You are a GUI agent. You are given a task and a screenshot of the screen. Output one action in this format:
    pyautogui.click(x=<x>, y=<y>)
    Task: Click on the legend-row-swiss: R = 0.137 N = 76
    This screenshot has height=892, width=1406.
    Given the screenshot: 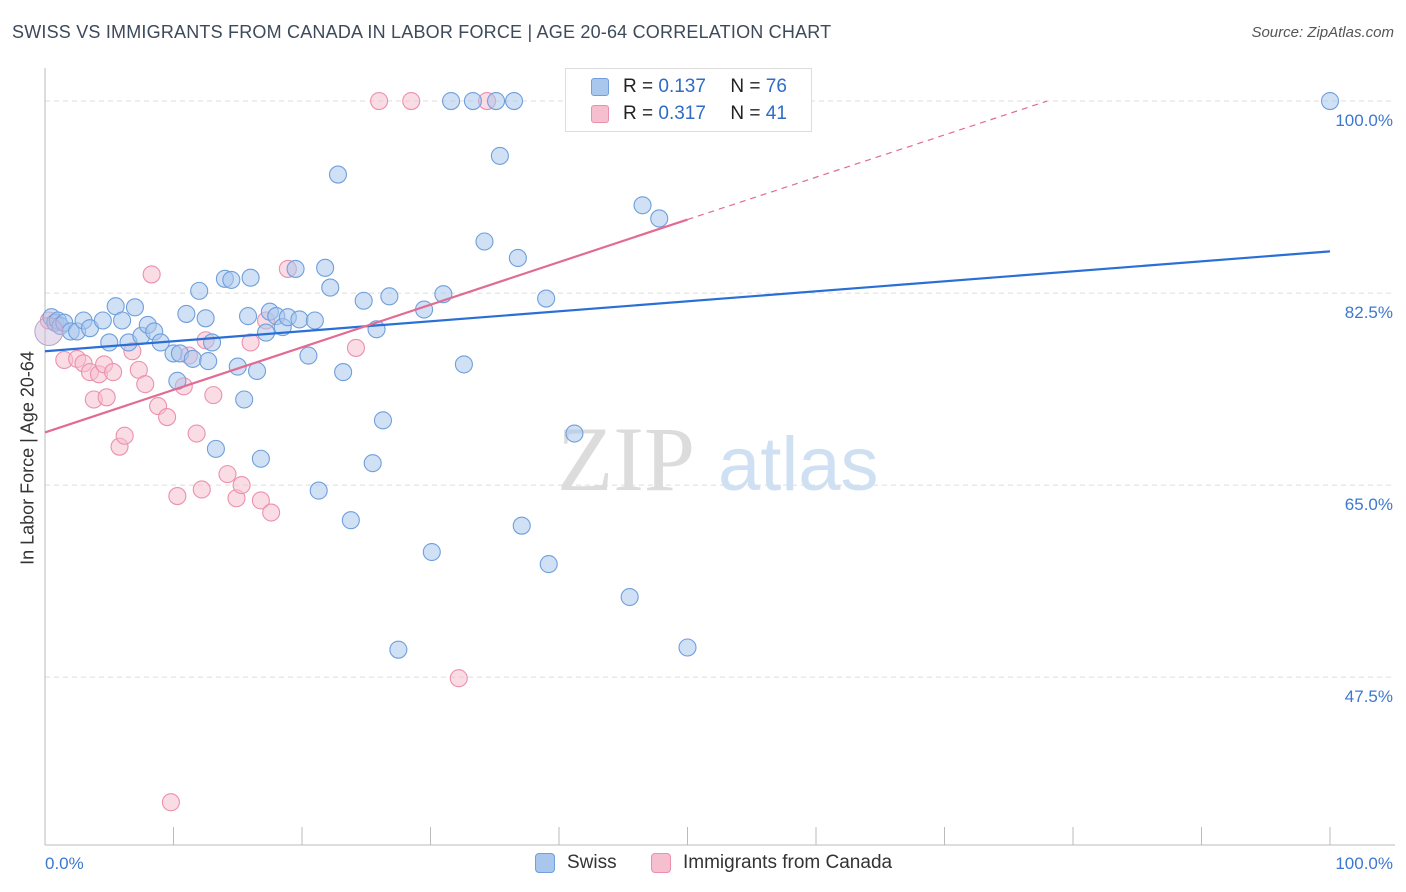 What is the action you would take?
    pyautogui.click(x=689, y=87)
    